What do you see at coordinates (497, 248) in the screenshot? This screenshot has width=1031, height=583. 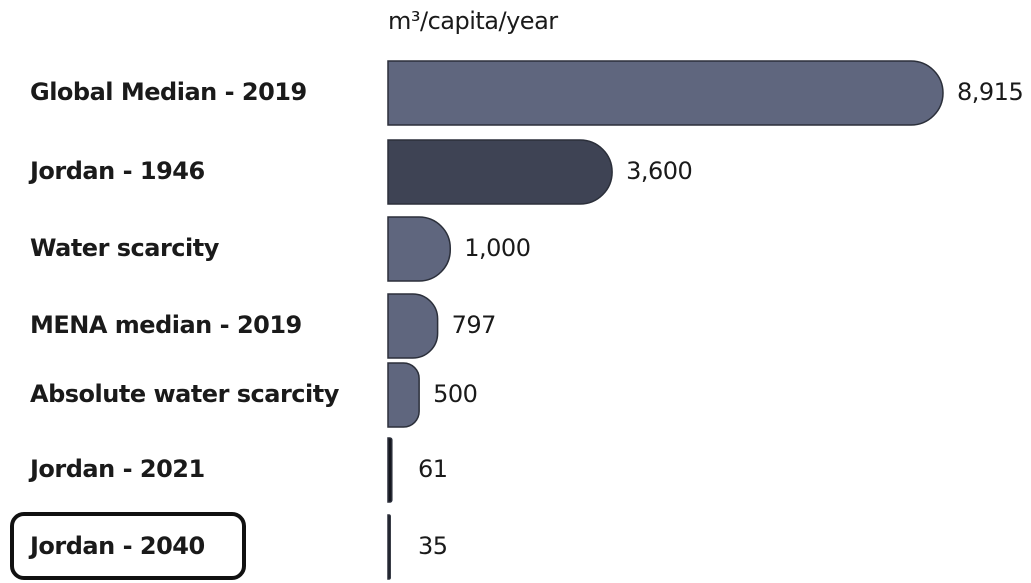 I see `value-label: 1,000` at bounding box center [497, 248].